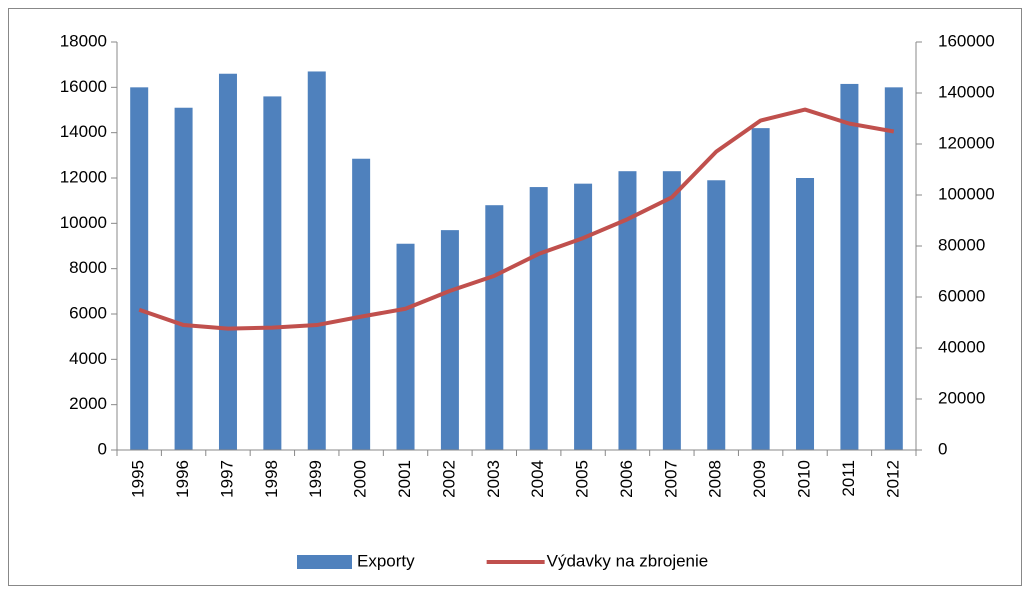  What do you see at coordinates (493, 479) in the screenshot?
I see `x-tick-label: 2003` at bounding box center [493, 479].